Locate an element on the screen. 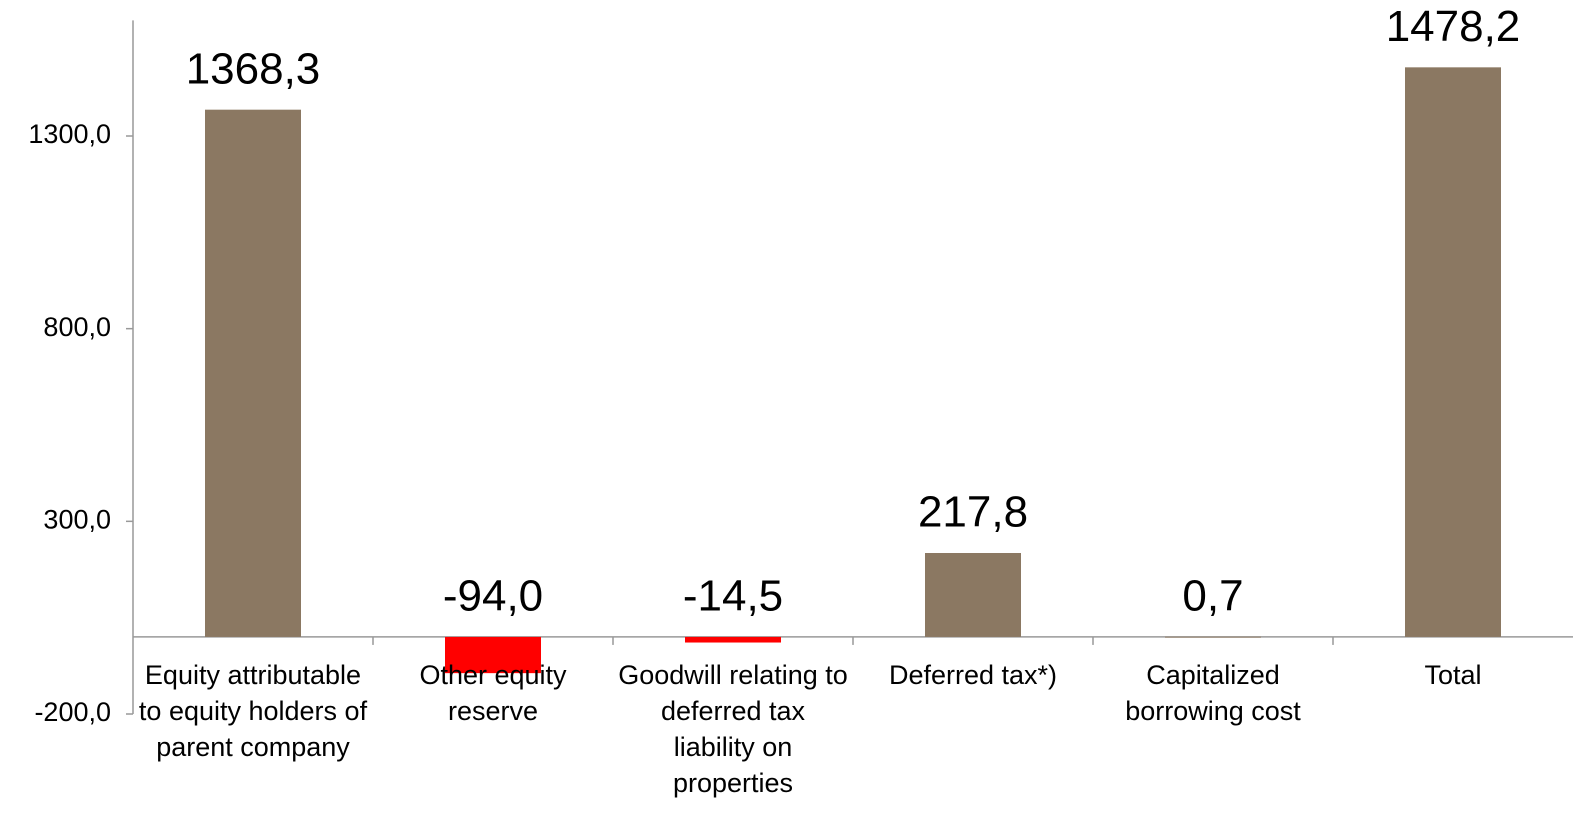 The image size is (1592, 813). y-tick-label: 300,0 is located at coordinates (77, 519).